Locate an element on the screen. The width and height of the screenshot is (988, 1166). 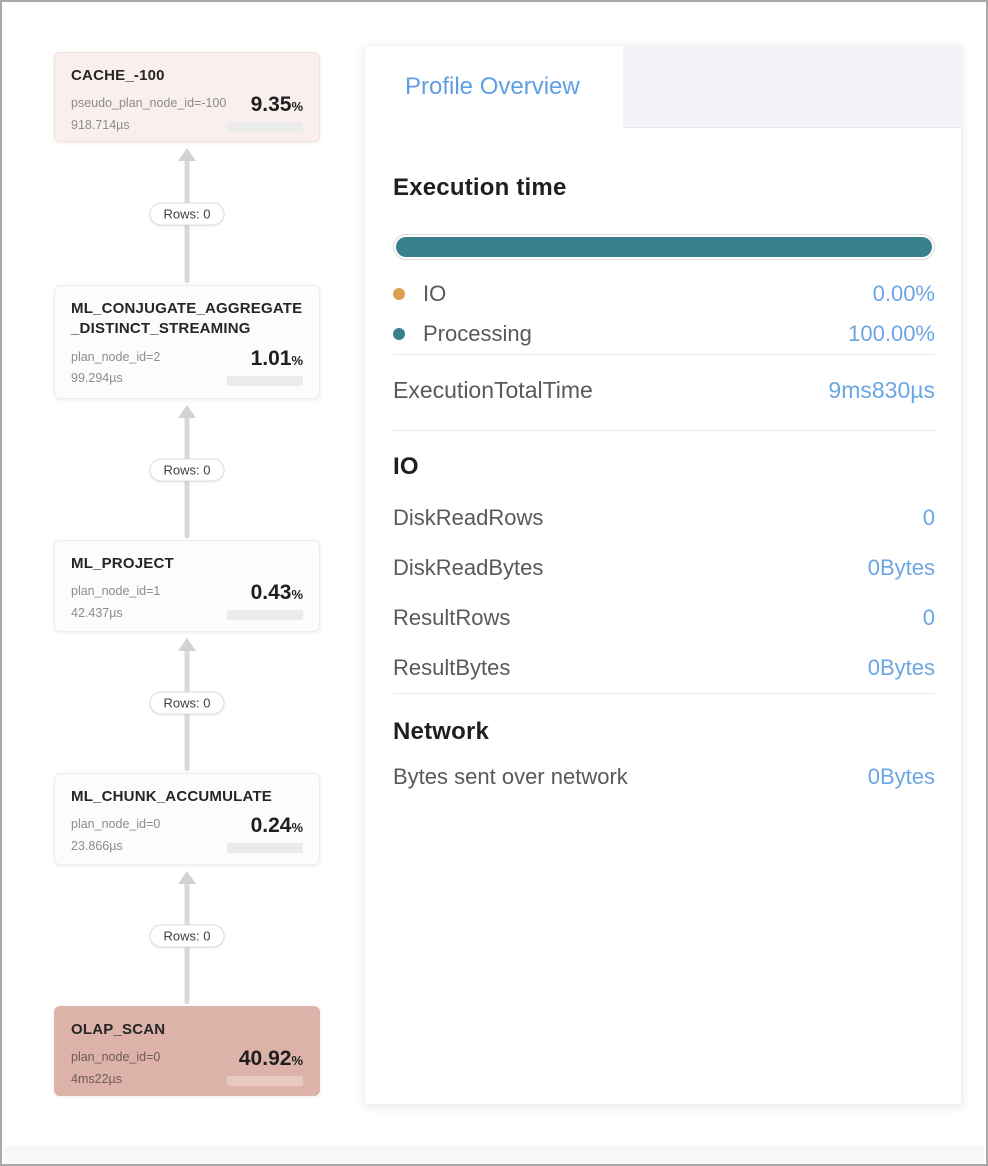
plan-node-meta: plan_node_id=2 99.294µs is located at coordinates (115, 368).